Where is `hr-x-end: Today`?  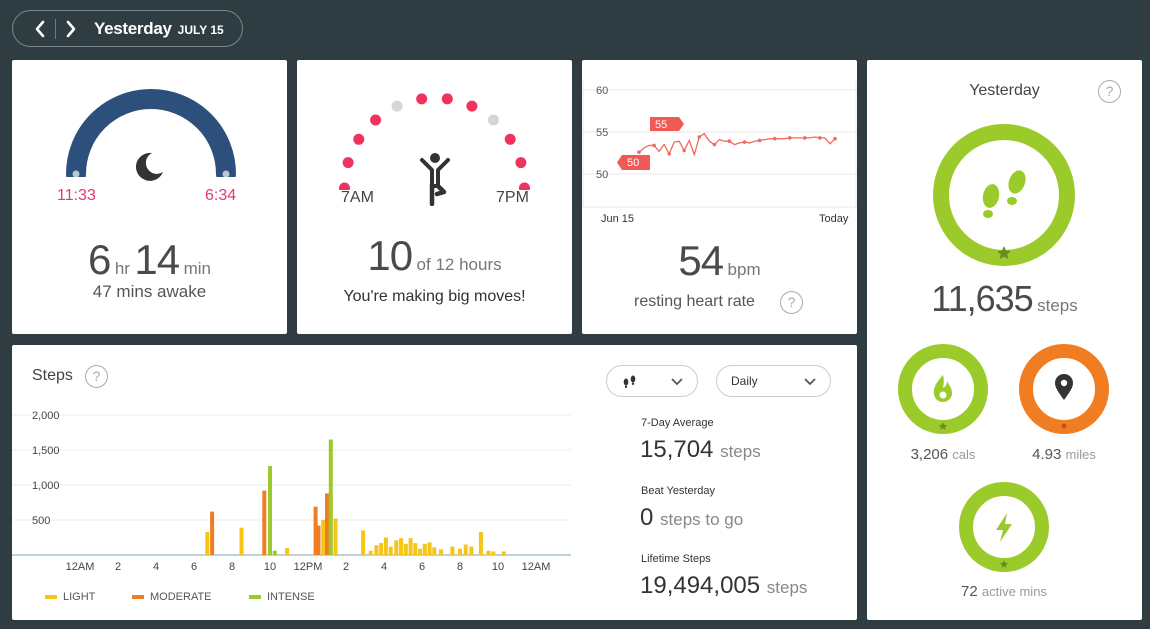
hr-x-end: Today is located at coordinates (834, 219).